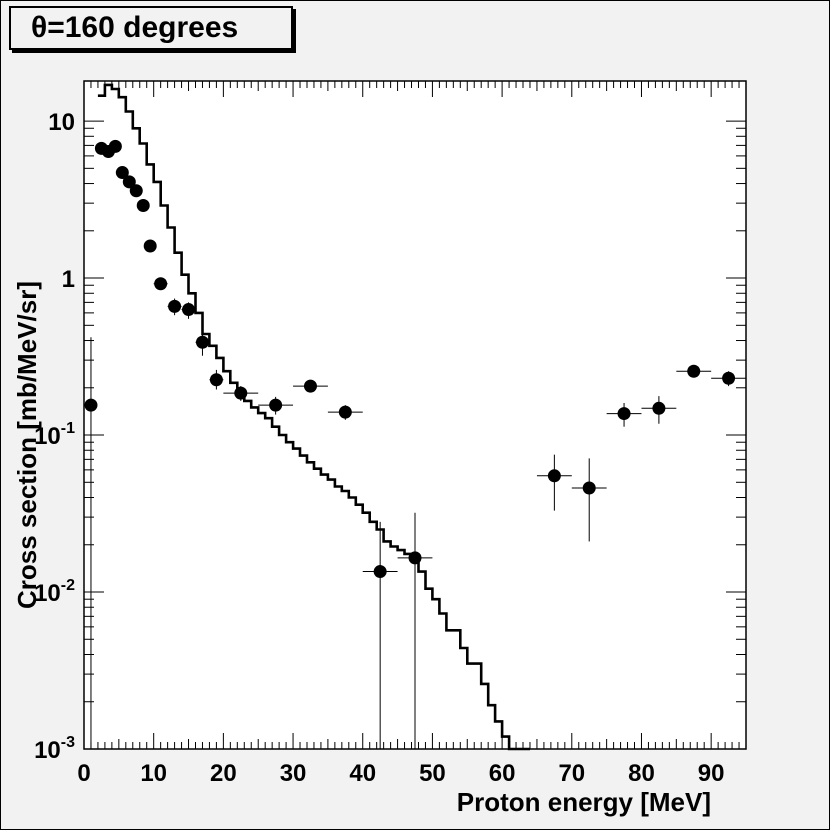 The image size is (830, 830). I want to click on x-tick-label: 70, so click(571, 773).